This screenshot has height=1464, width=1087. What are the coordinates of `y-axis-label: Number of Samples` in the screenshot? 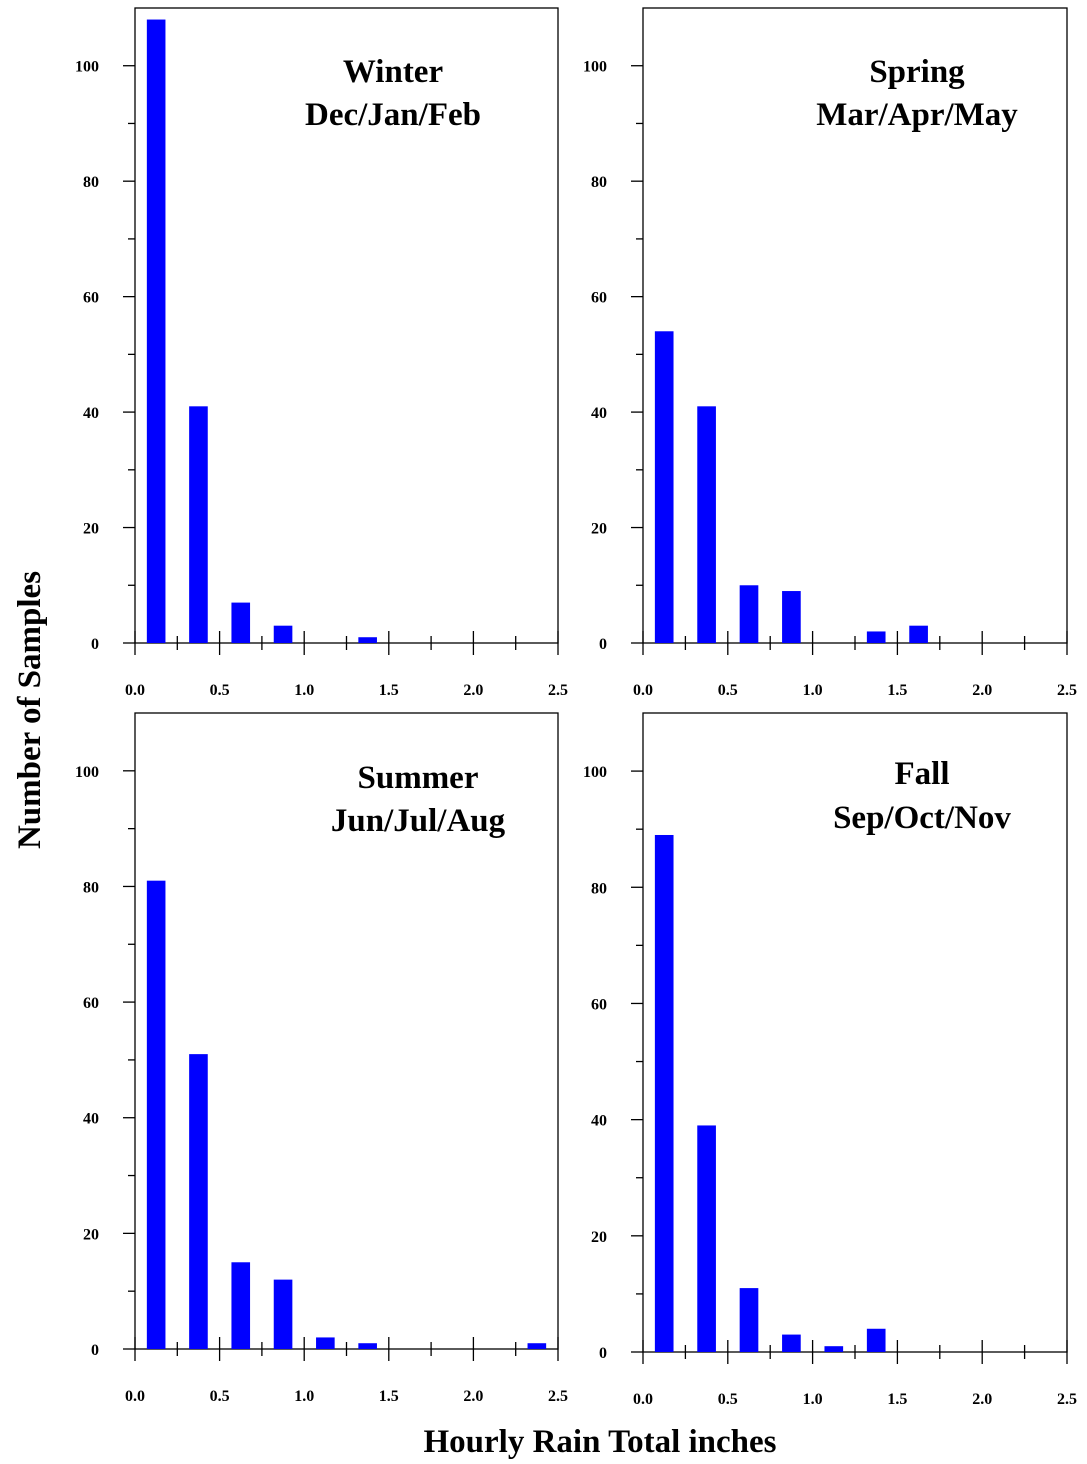 It's located at (30, 710).